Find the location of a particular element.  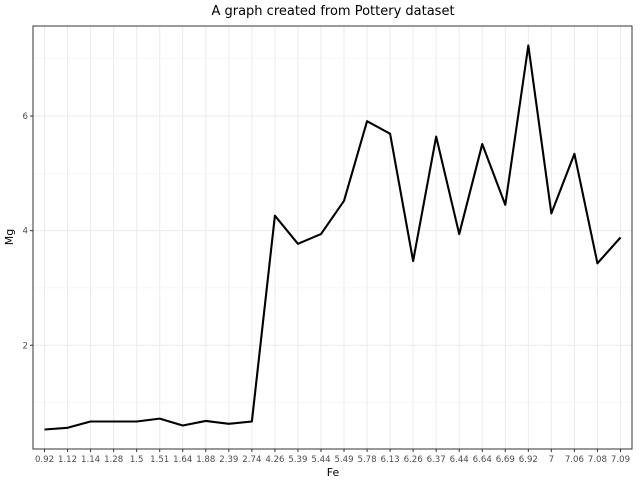

x-tick-label: 2.74 is located at coordinates (251, 460).